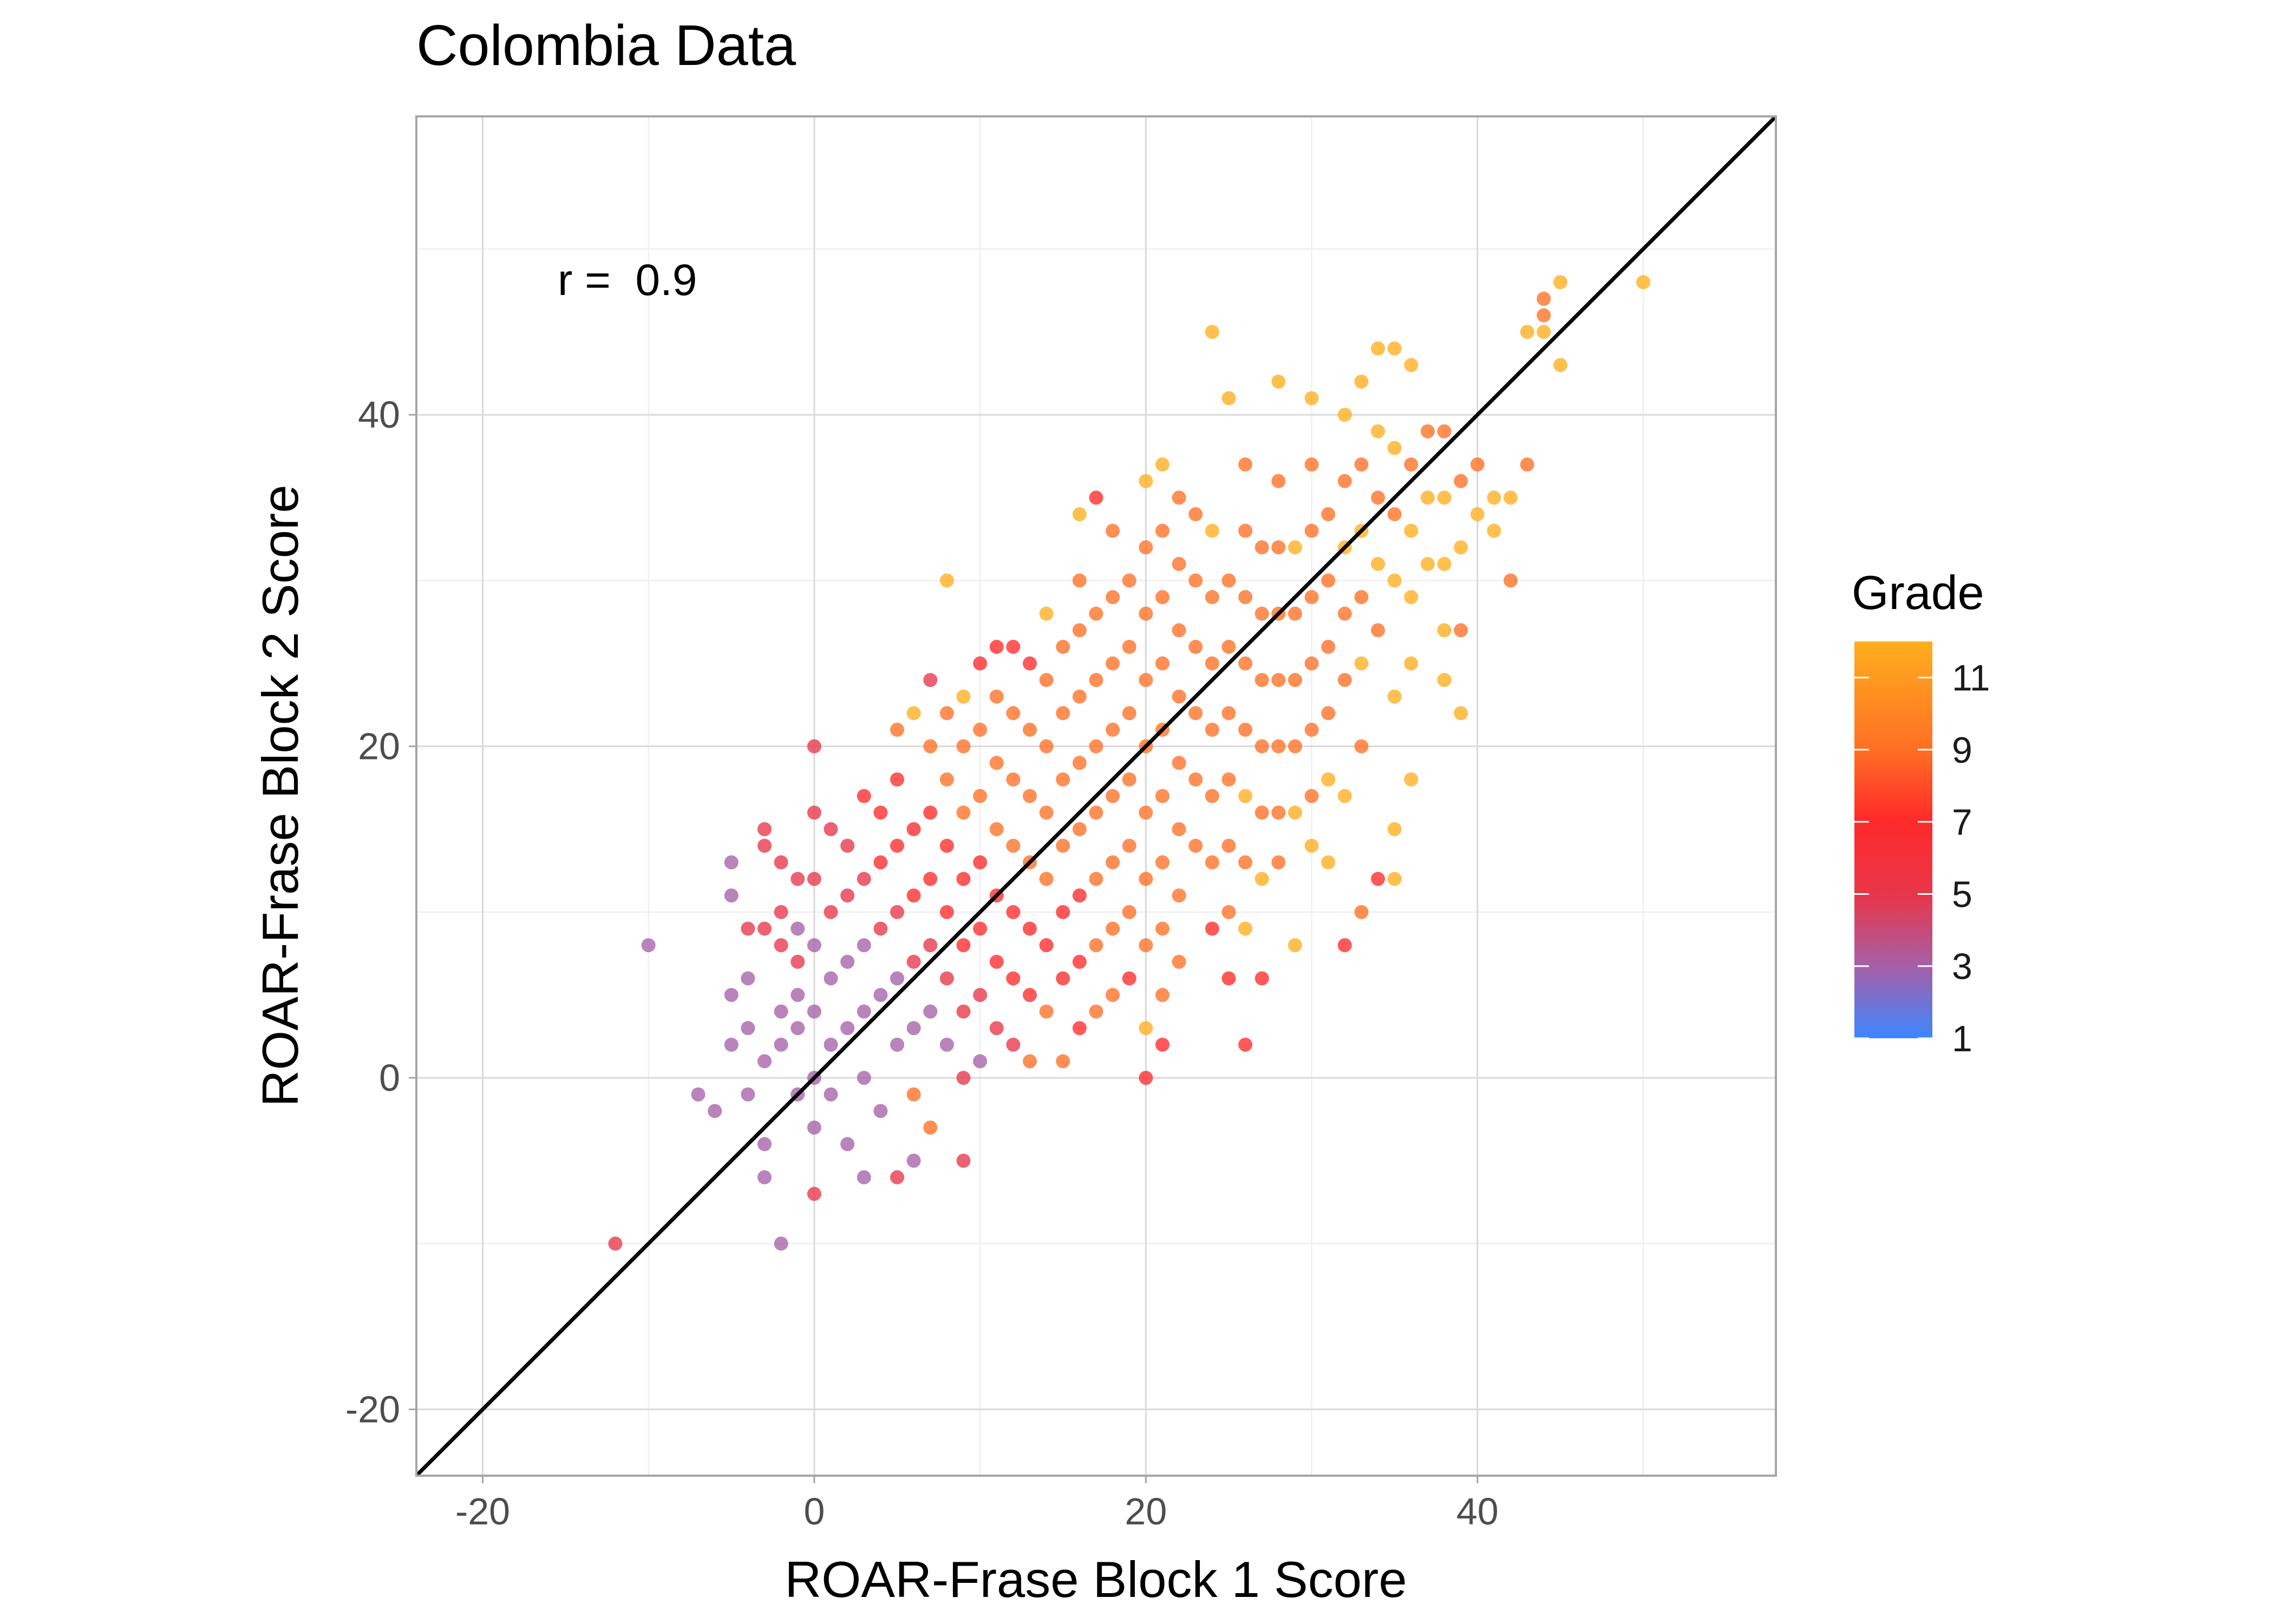  I want to click on legend-tick-label: 9, so click(1962, 750).